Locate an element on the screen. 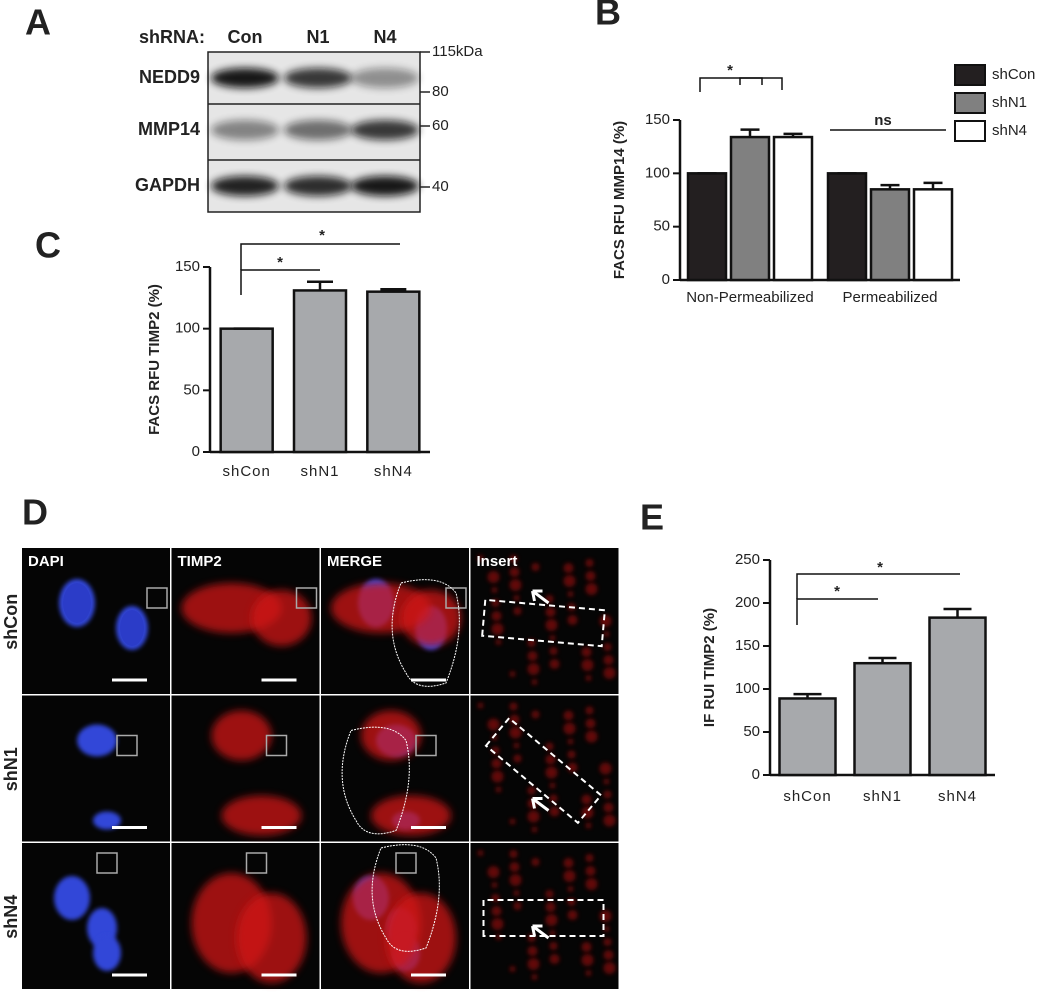 This screenshot has height=993, width=1050. y-axis-label: FACS RFU TIMP2 (%) is located at coordinates (154, 359).